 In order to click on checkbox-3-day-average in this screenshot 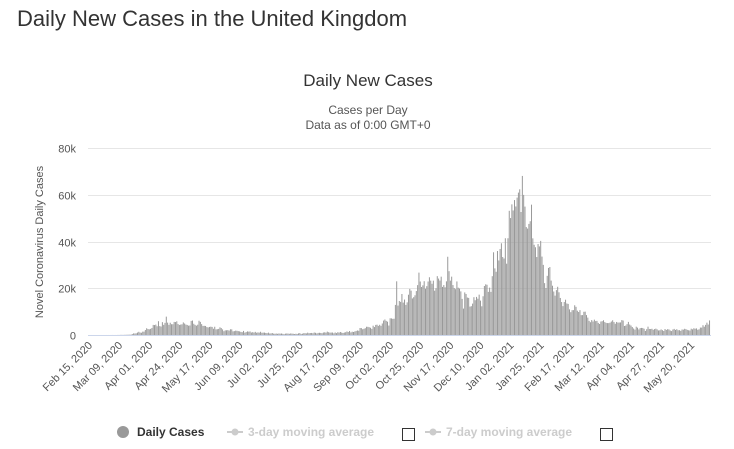, I will do `click(408, 434)`.